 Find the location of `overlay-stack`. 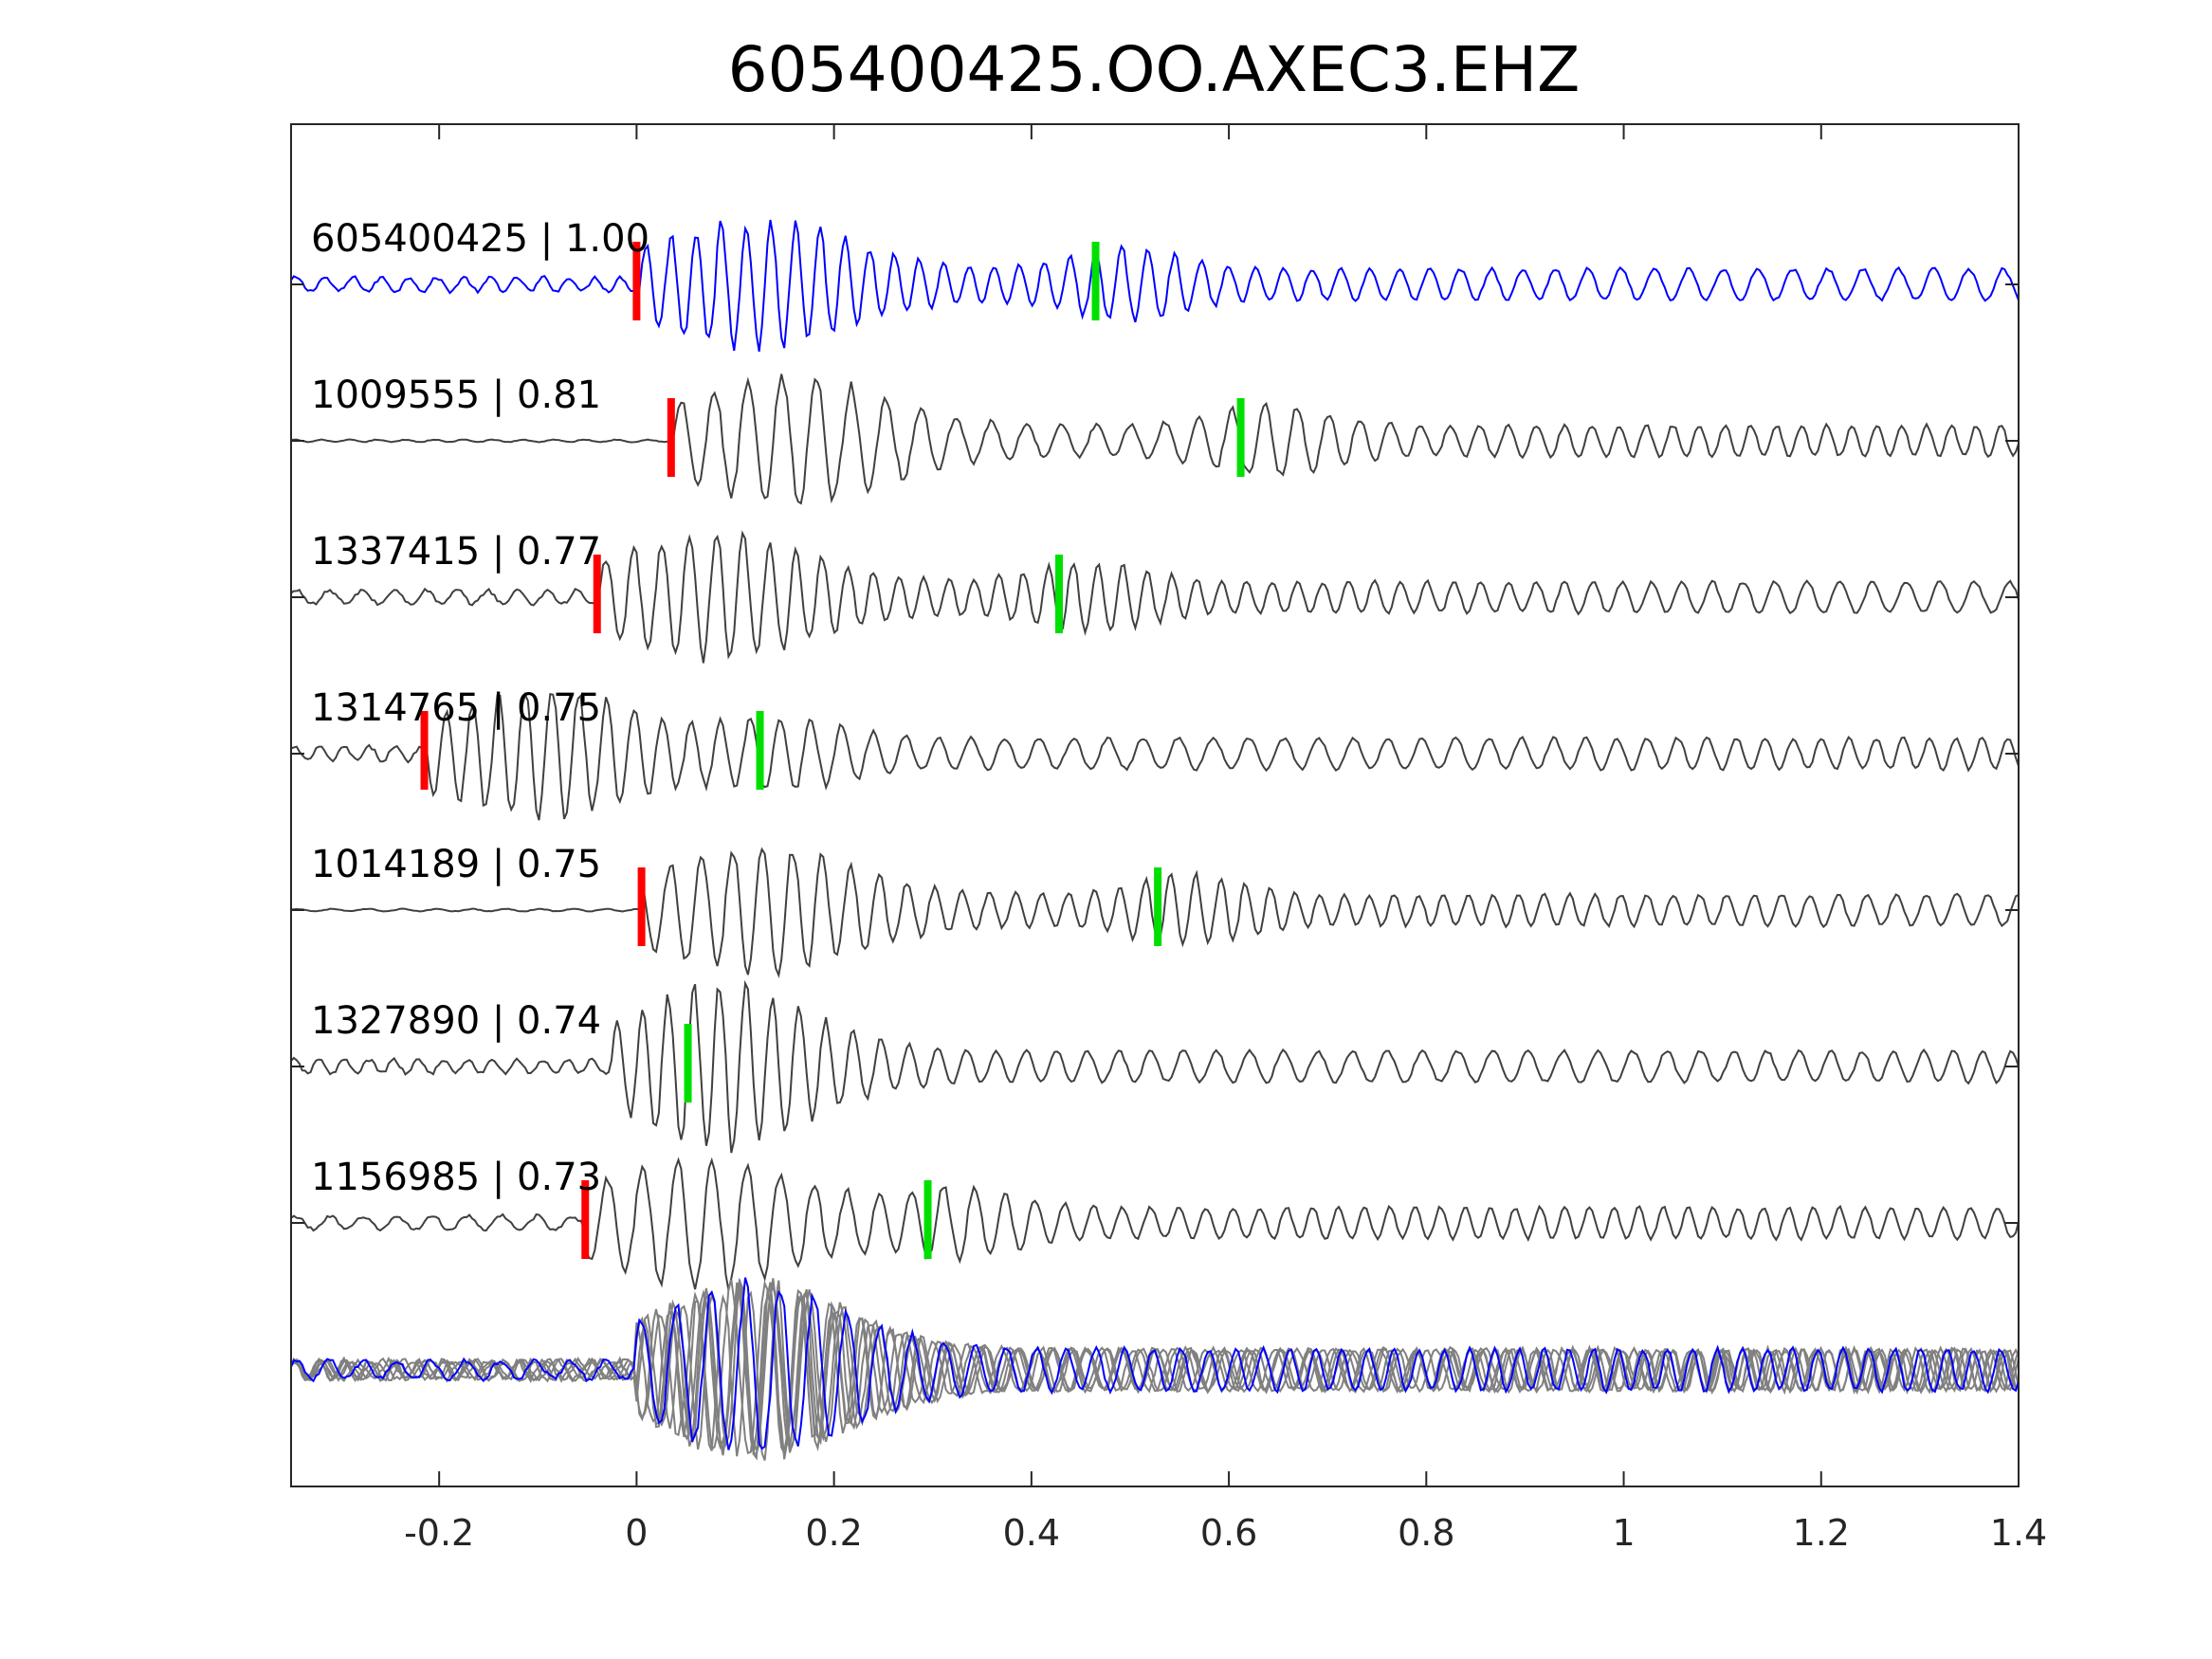

overlay-stack is located at coordinates (1155, 1369).